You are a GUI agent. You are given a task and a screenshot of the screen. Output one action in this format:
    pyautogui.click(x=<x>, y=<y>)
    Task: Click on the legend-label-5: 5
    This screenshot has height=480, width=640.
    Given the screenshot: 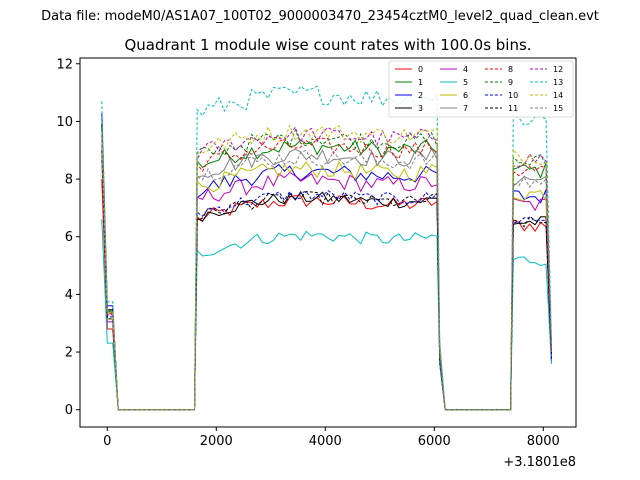 What is the action you would take?
    pyautogui.click(x=465, y=82)
    